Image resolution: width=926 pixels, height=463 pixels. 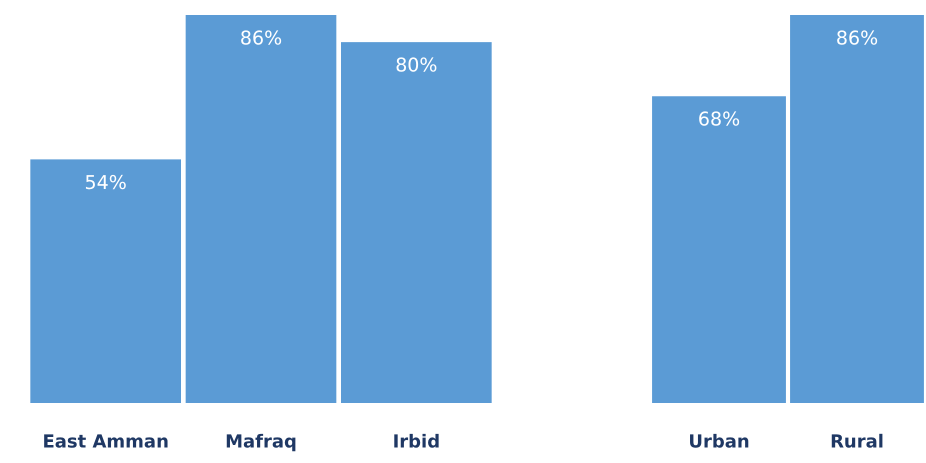 What do you see at coordinates (105, 442) in the screenshot?
I see `x-tick-label: East Amman` at bounding box center [105, 442].